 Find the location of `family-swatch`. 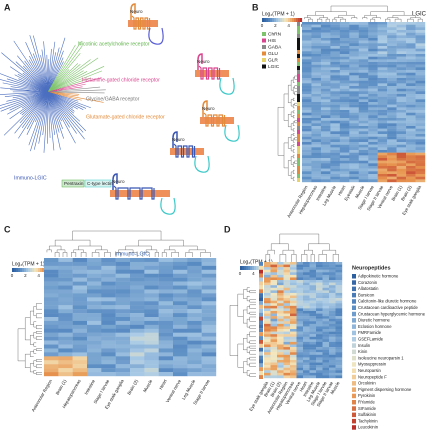

family-swatch is located at coordinates (264, 60).